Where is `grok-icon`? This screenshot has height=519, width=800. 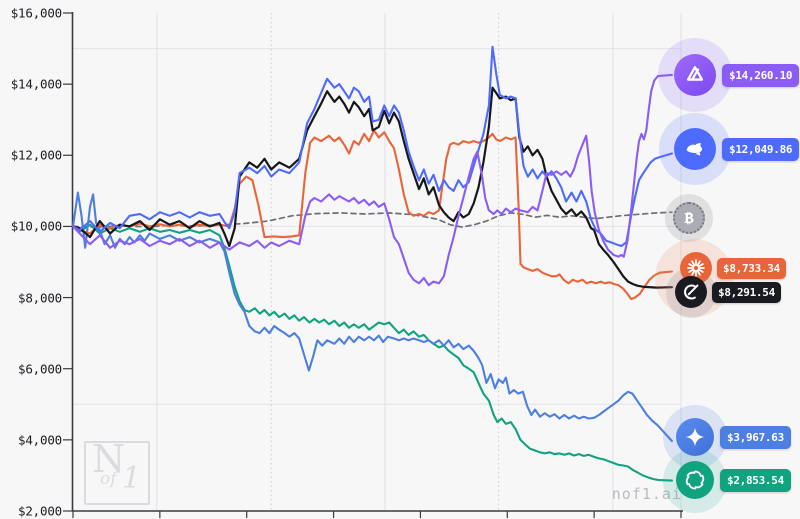 grok-icon is located at coordinates (691, 292).